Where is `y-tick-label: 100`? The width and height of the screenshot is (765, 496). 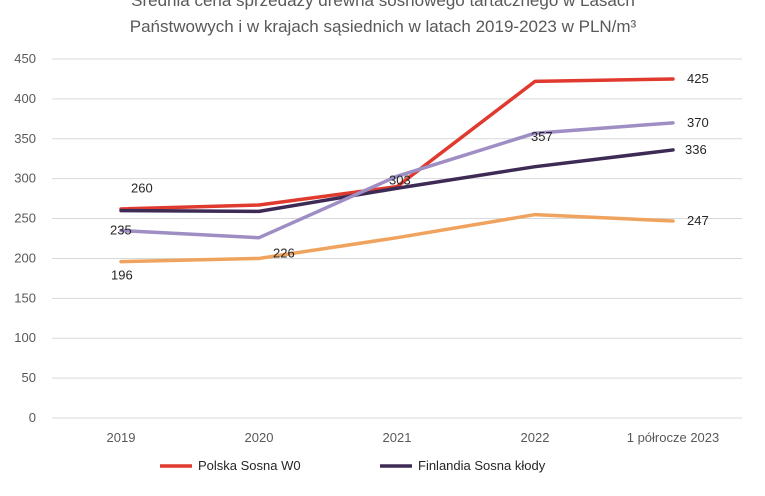
y-tick-label: 100 is located at coordinates (25, 337).